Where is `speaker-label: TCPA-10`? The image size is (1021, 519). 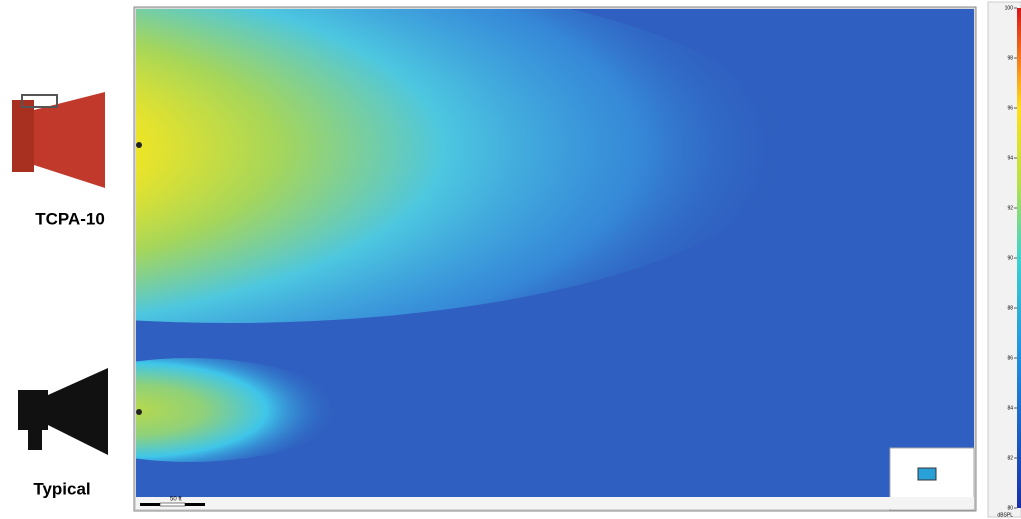
speaker-label: TCPA-10 is located at coordinates (70, 218).